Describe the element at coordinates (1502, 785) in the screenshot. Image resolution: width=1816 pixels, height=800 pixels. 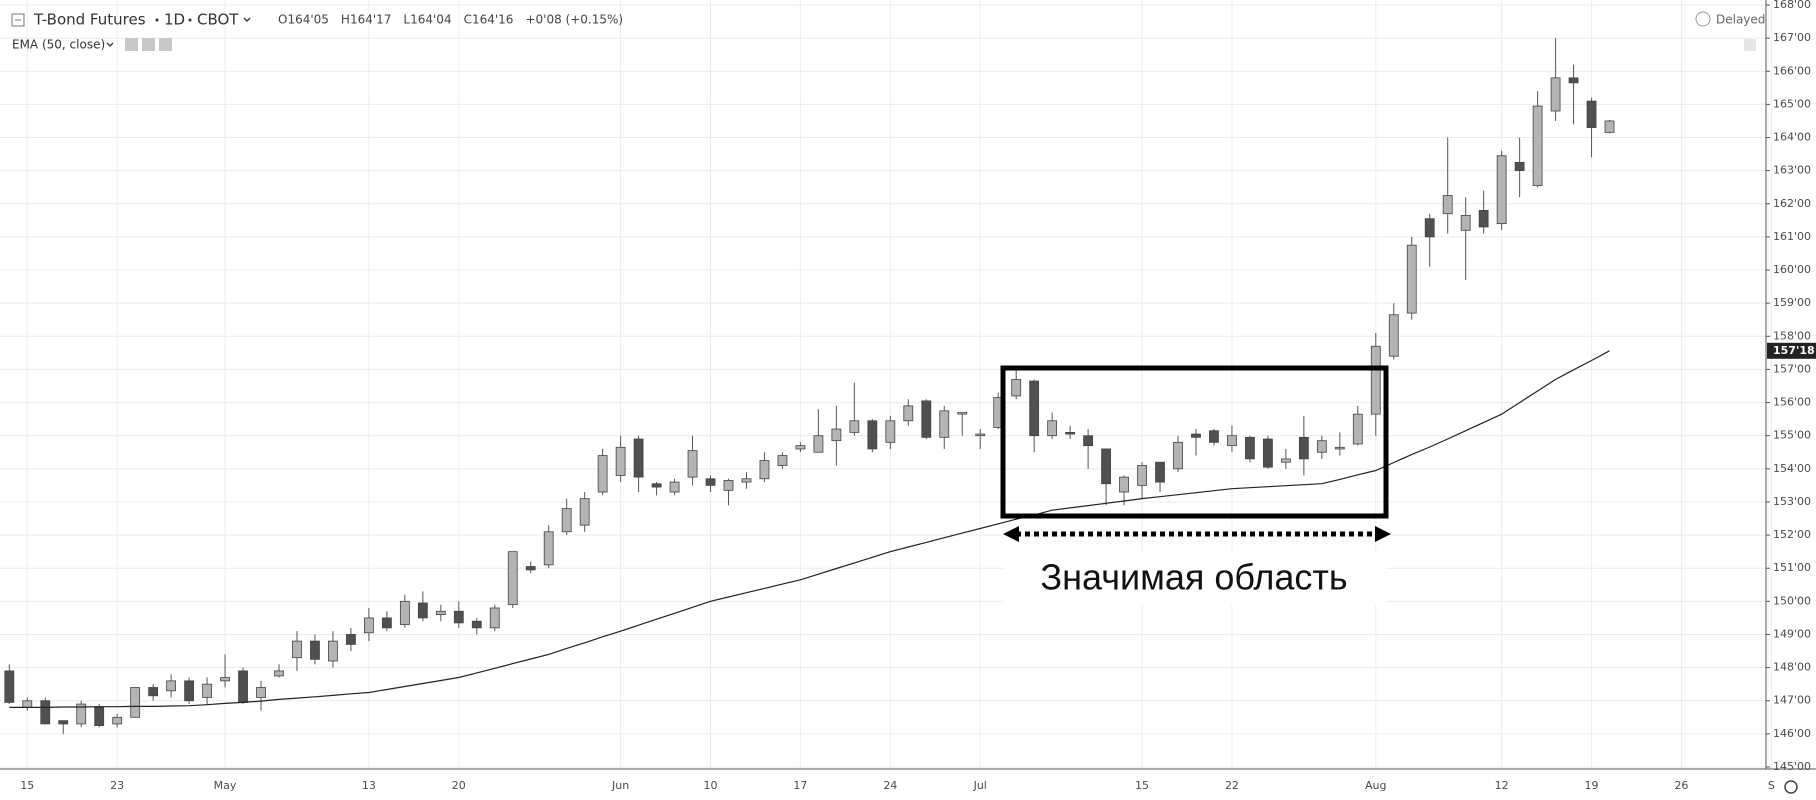
I see `x-tick-label: 12` at that location.